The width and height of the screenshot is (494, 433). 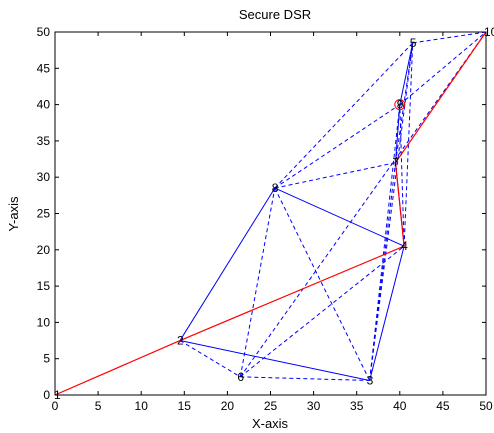 I want to click on y-axis-title: Y-axis, so click(x=13, y=213).